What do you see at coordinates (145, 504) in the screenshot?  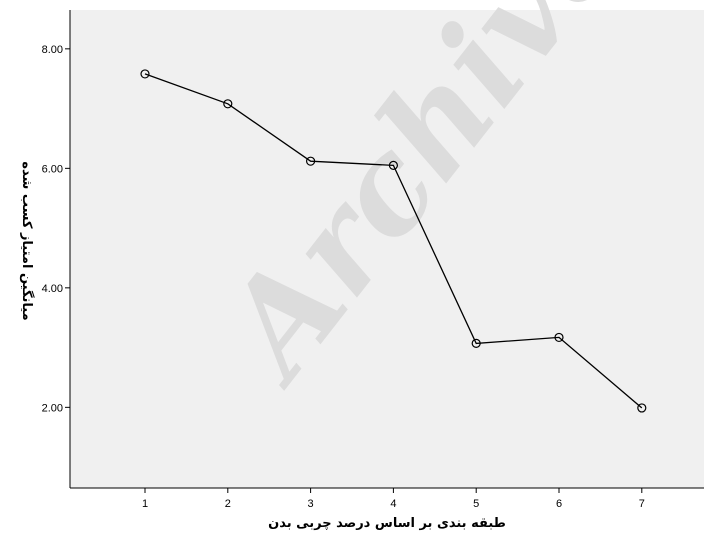 I see `x-tick-label: 1` at bounding box center [145, 504].